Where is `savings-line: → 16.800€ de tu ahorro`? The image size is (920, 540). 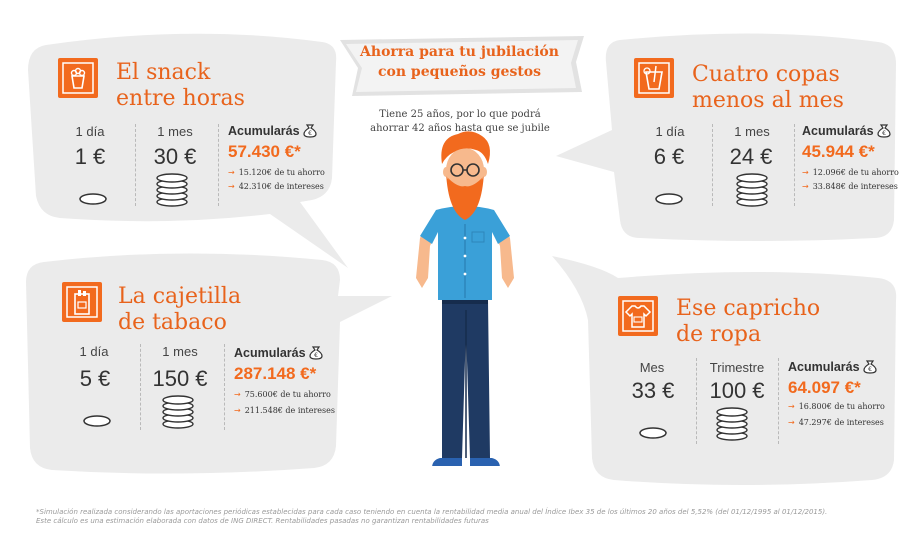
savings-line: → 16.800€ de tu ahorro is located at coordinates (836, 406).